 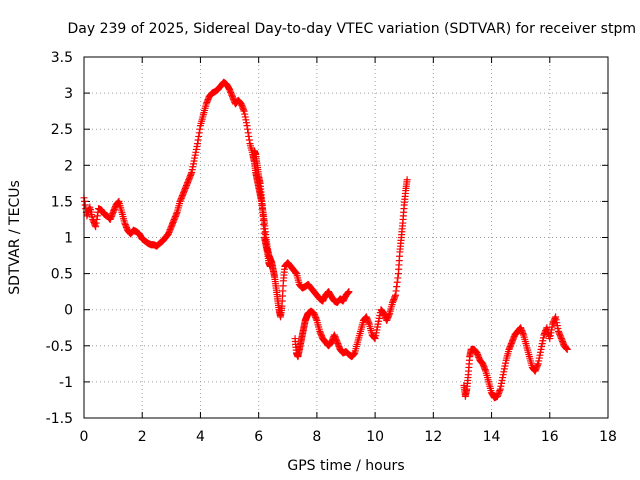 What do you see at coordinates (59, 347) in the screenshot?
I see `y-tick-label: -0.5` at bounding box center [59, 347].